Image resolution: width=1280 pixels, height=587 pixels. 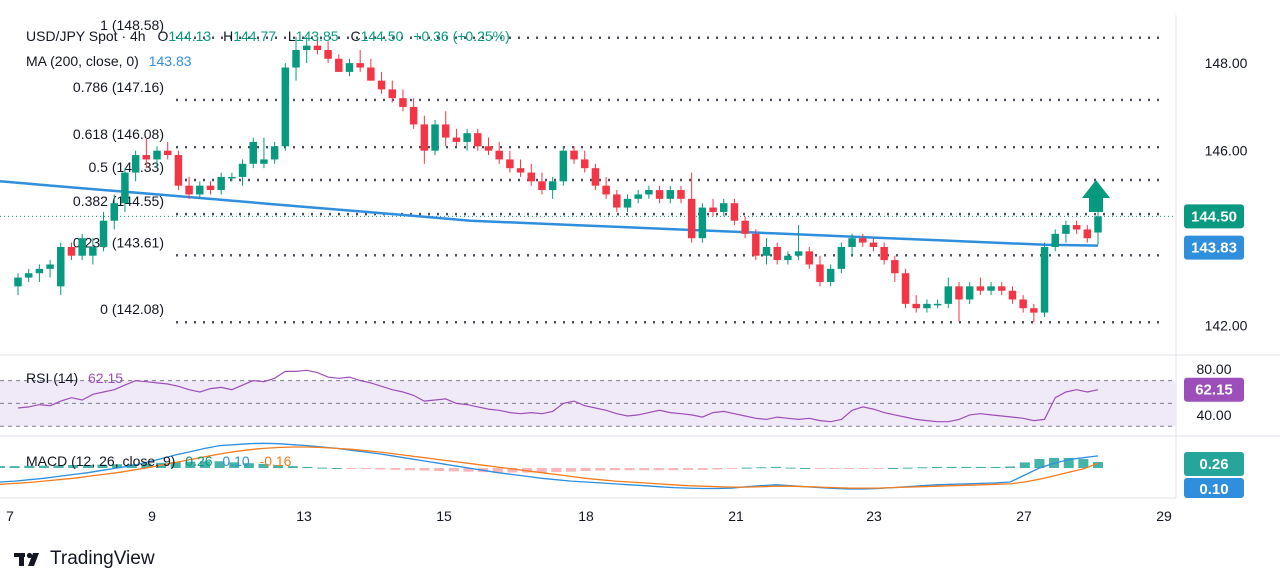 I want to click on time-tick-3: 15, so click(x=444, y=516).